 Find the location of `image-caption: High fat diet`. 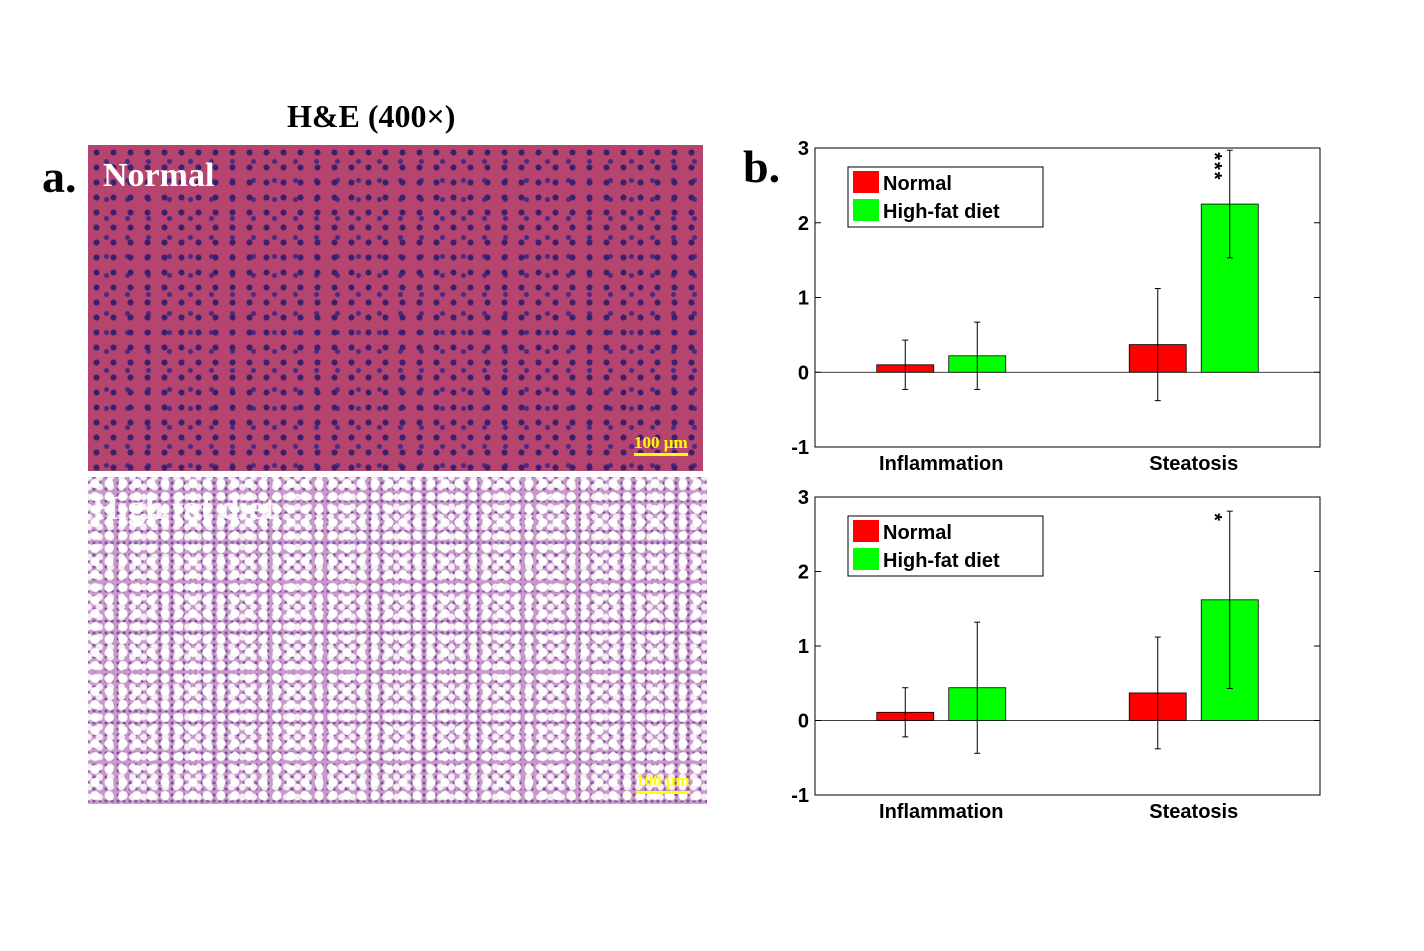

image-caption: High fat diet is located at coordinates (184, 508).